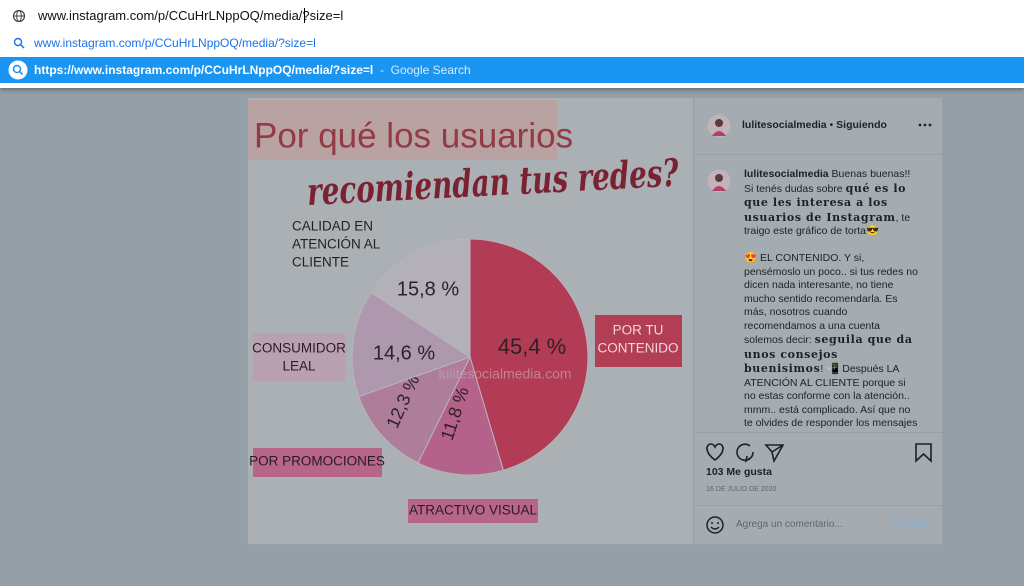 This screenshot has height=586, width=1024. Describe the element at coordinates (828, 354) in the screenshot. I see `caption-text: seguila que da unos consejos buenisimos` at that location.